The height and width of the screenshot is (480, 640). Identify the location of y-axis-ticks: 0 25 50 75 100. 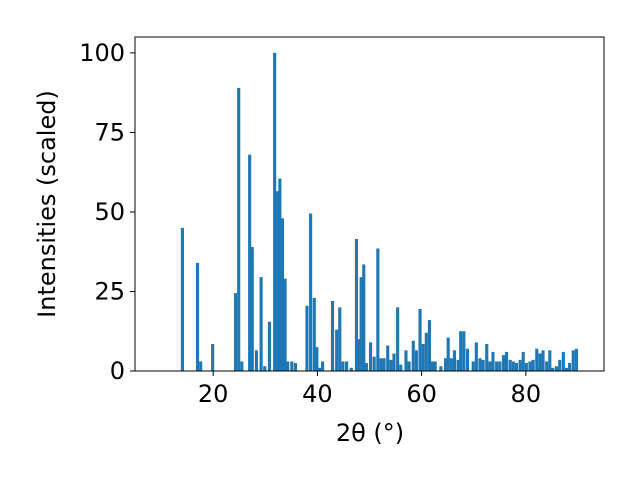
(107, 212).